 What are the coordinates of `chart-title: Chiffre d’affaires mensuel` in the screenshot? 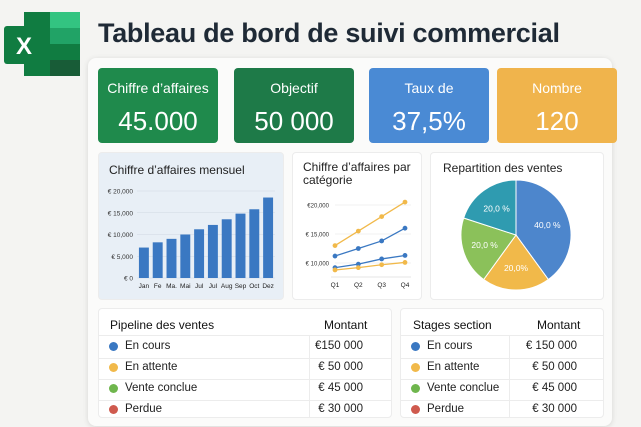 It's located at (177, 170).